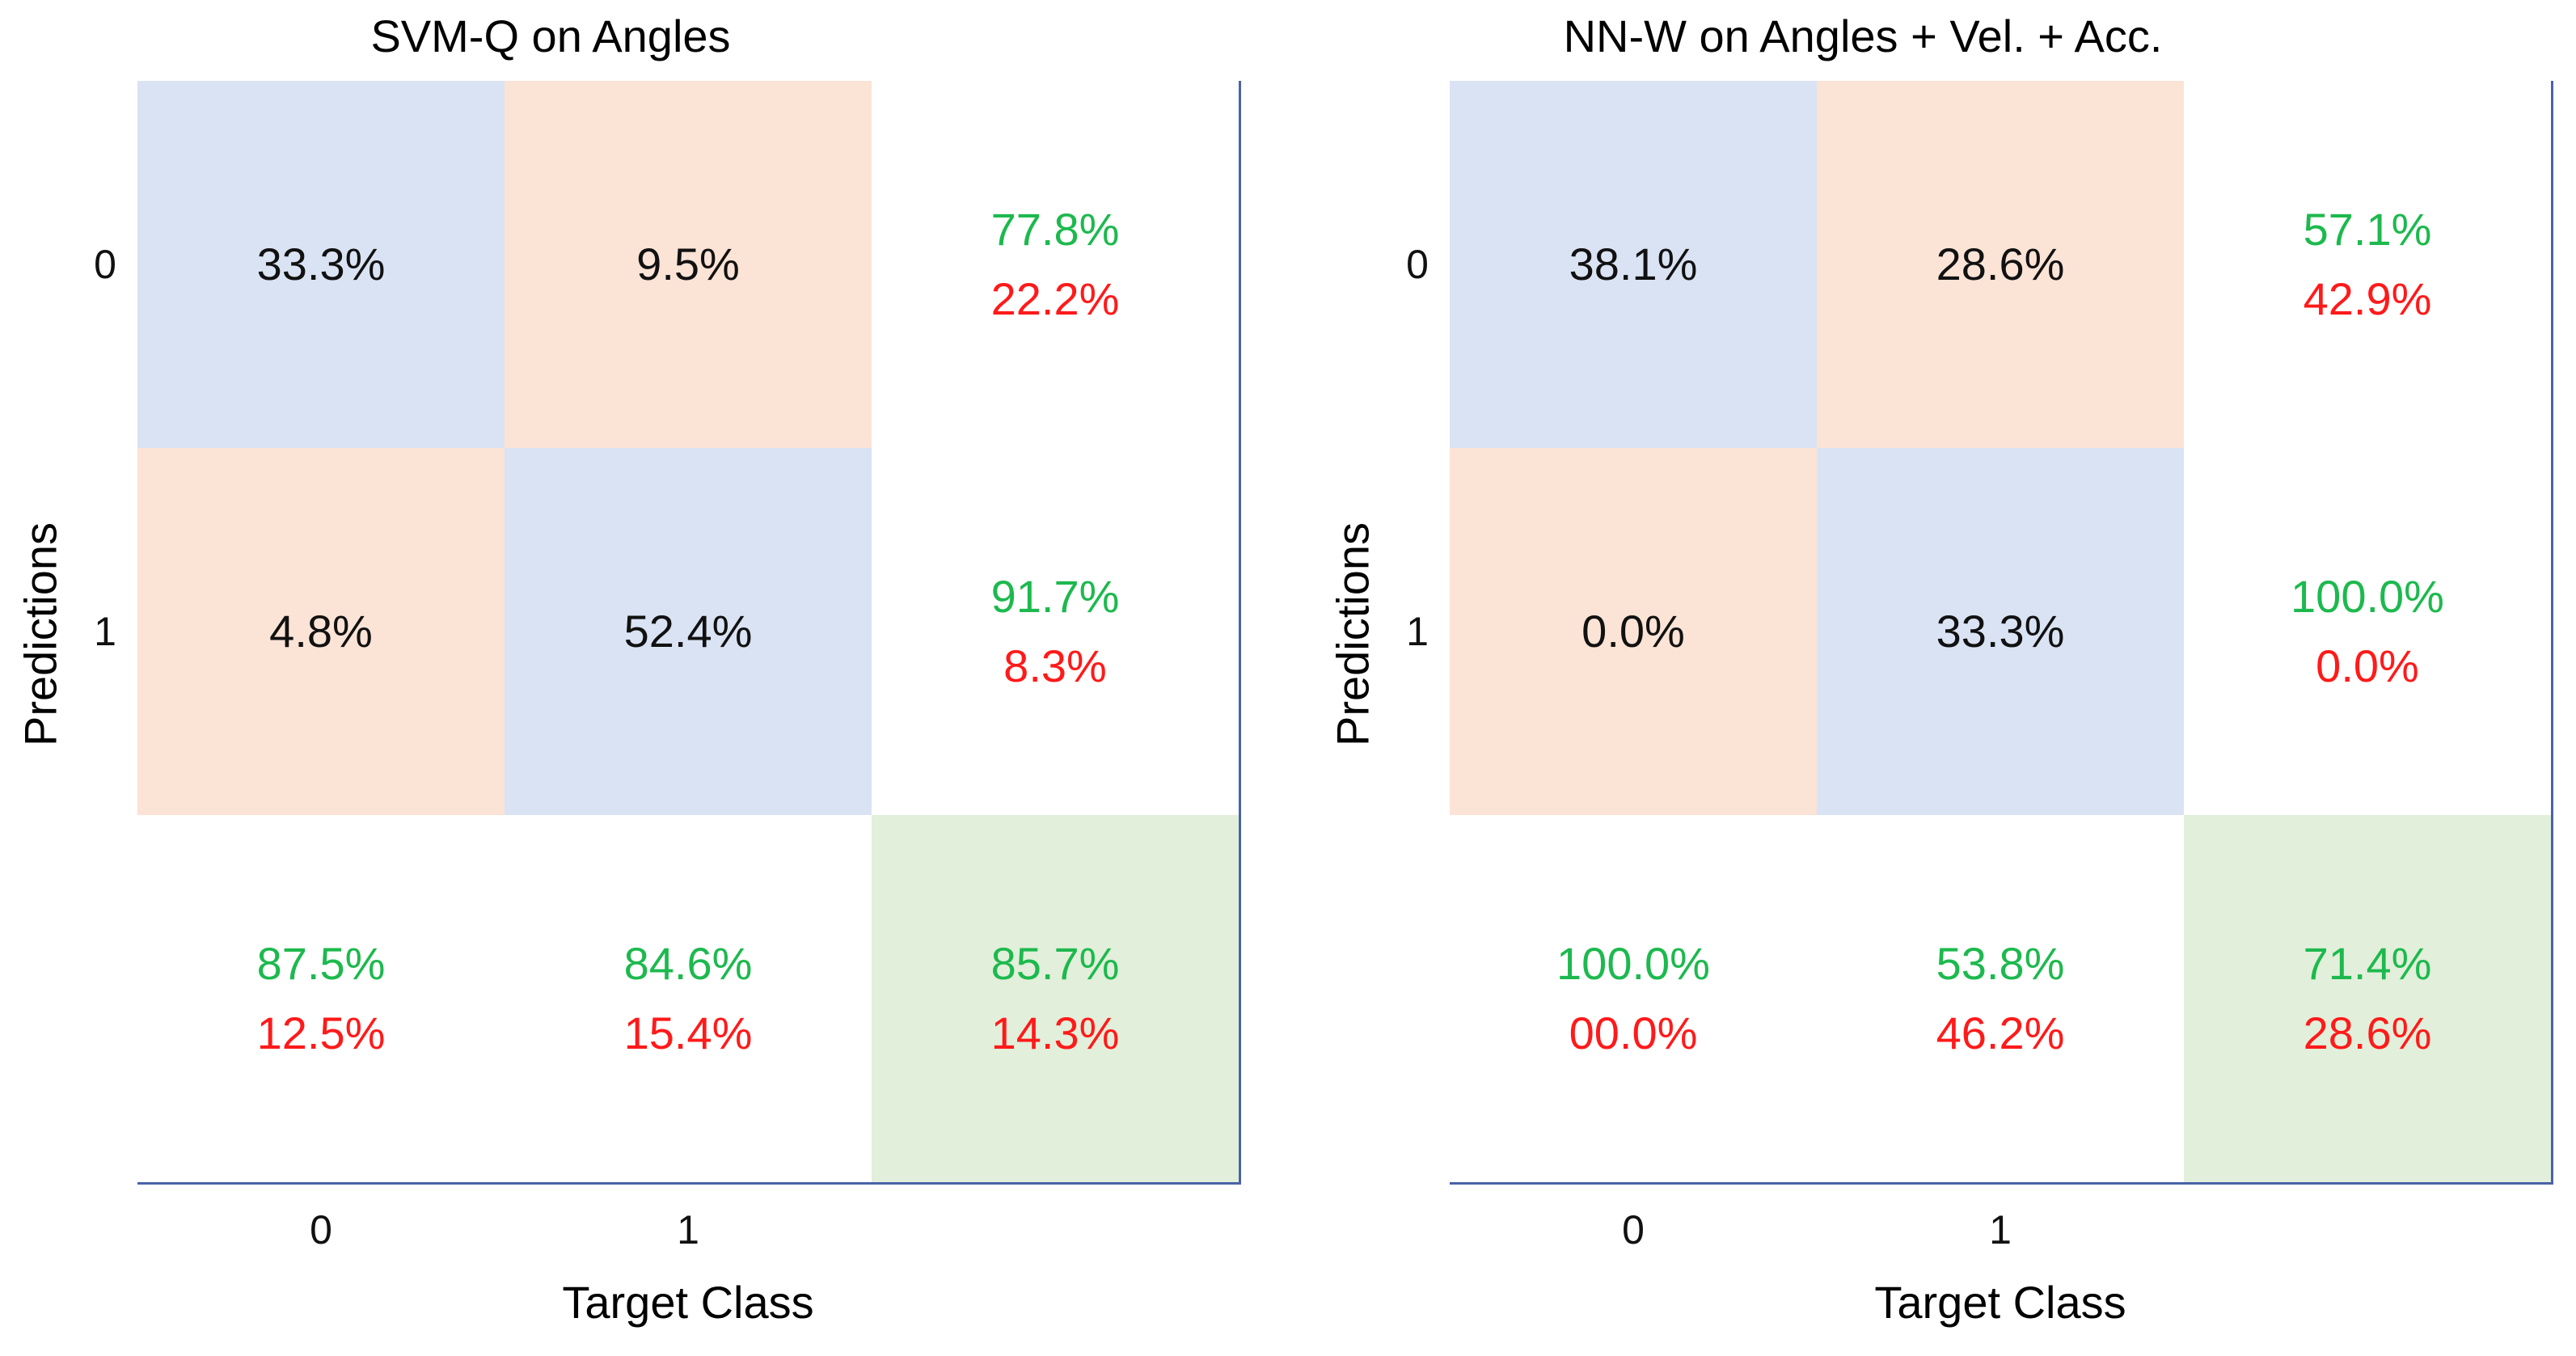 The height and width of the screenshot is (1356, 2576). Describe the element at coordinates (2000, 963) in the screenshot. I see `cell-correct-rate: 53.8%` at that location.